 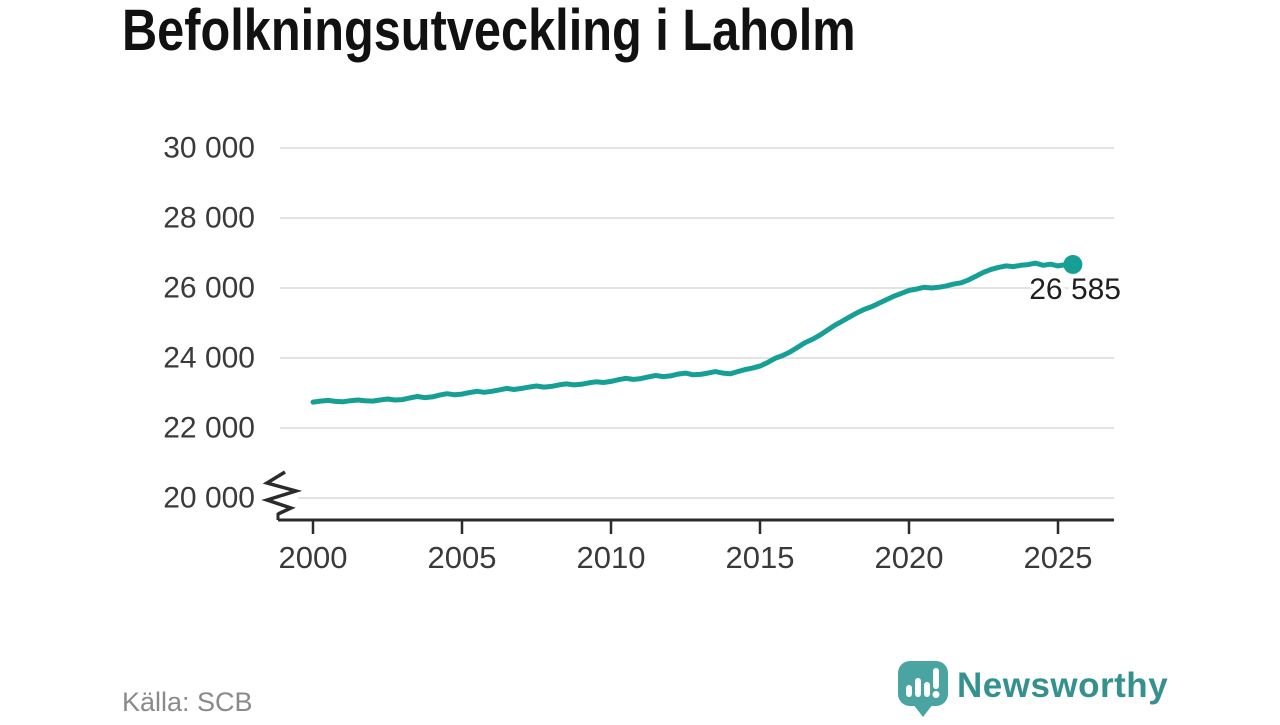 I want to click on source-label: Källa: SCB, so click(x=187, y=702).